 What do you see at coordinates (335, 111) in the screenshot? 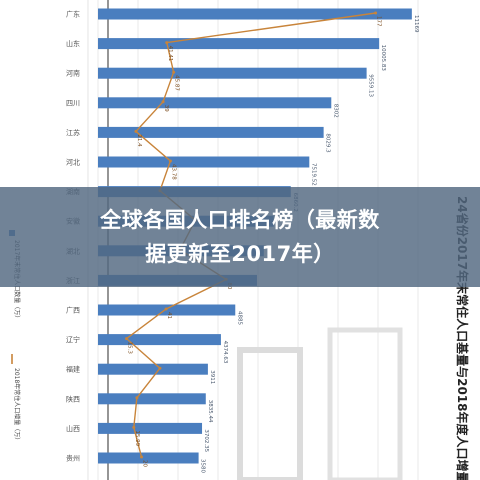
I see `bar-value-label: 8302` at bounding box center [335, 111].